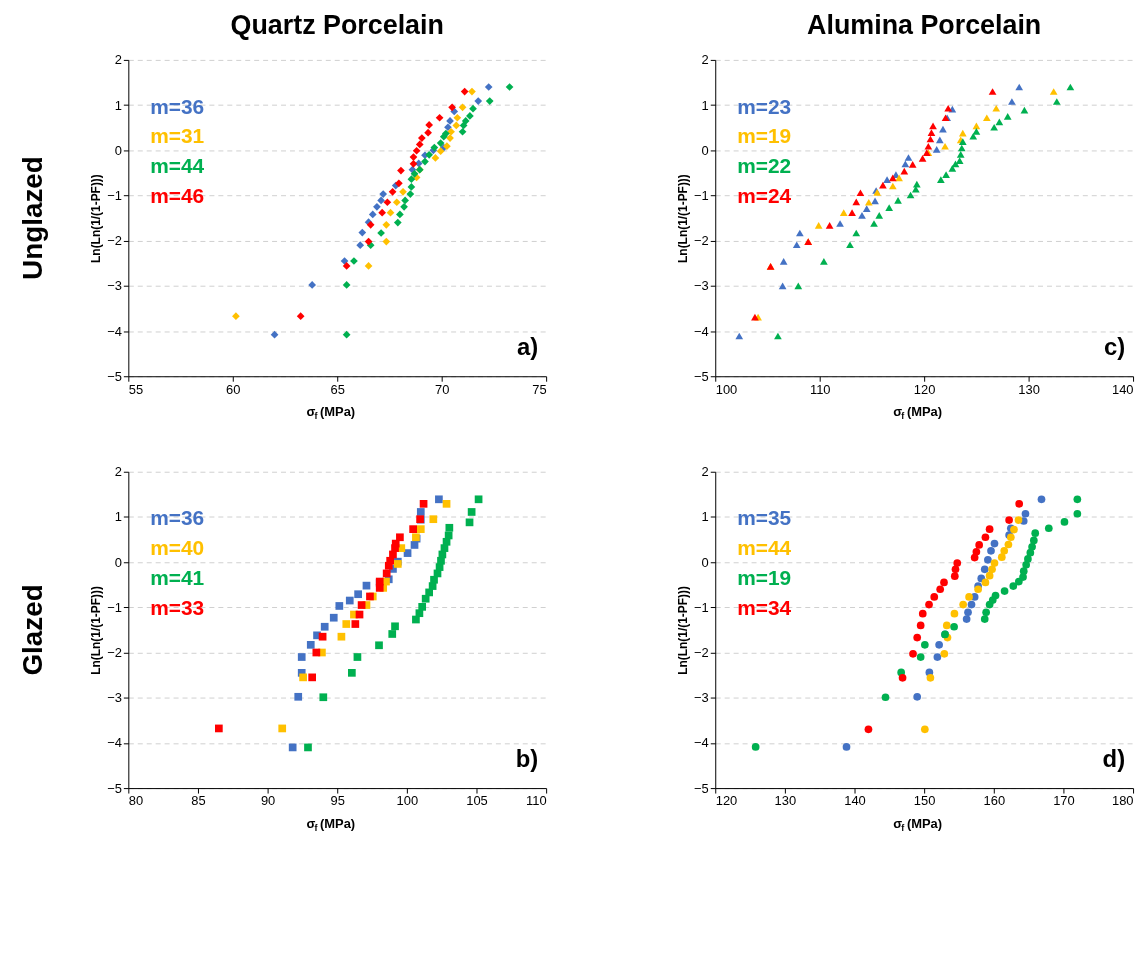 The height and width of the screenshot is (953, 1144). I want to click on x-tick-label: 170, so click(1064, 801).